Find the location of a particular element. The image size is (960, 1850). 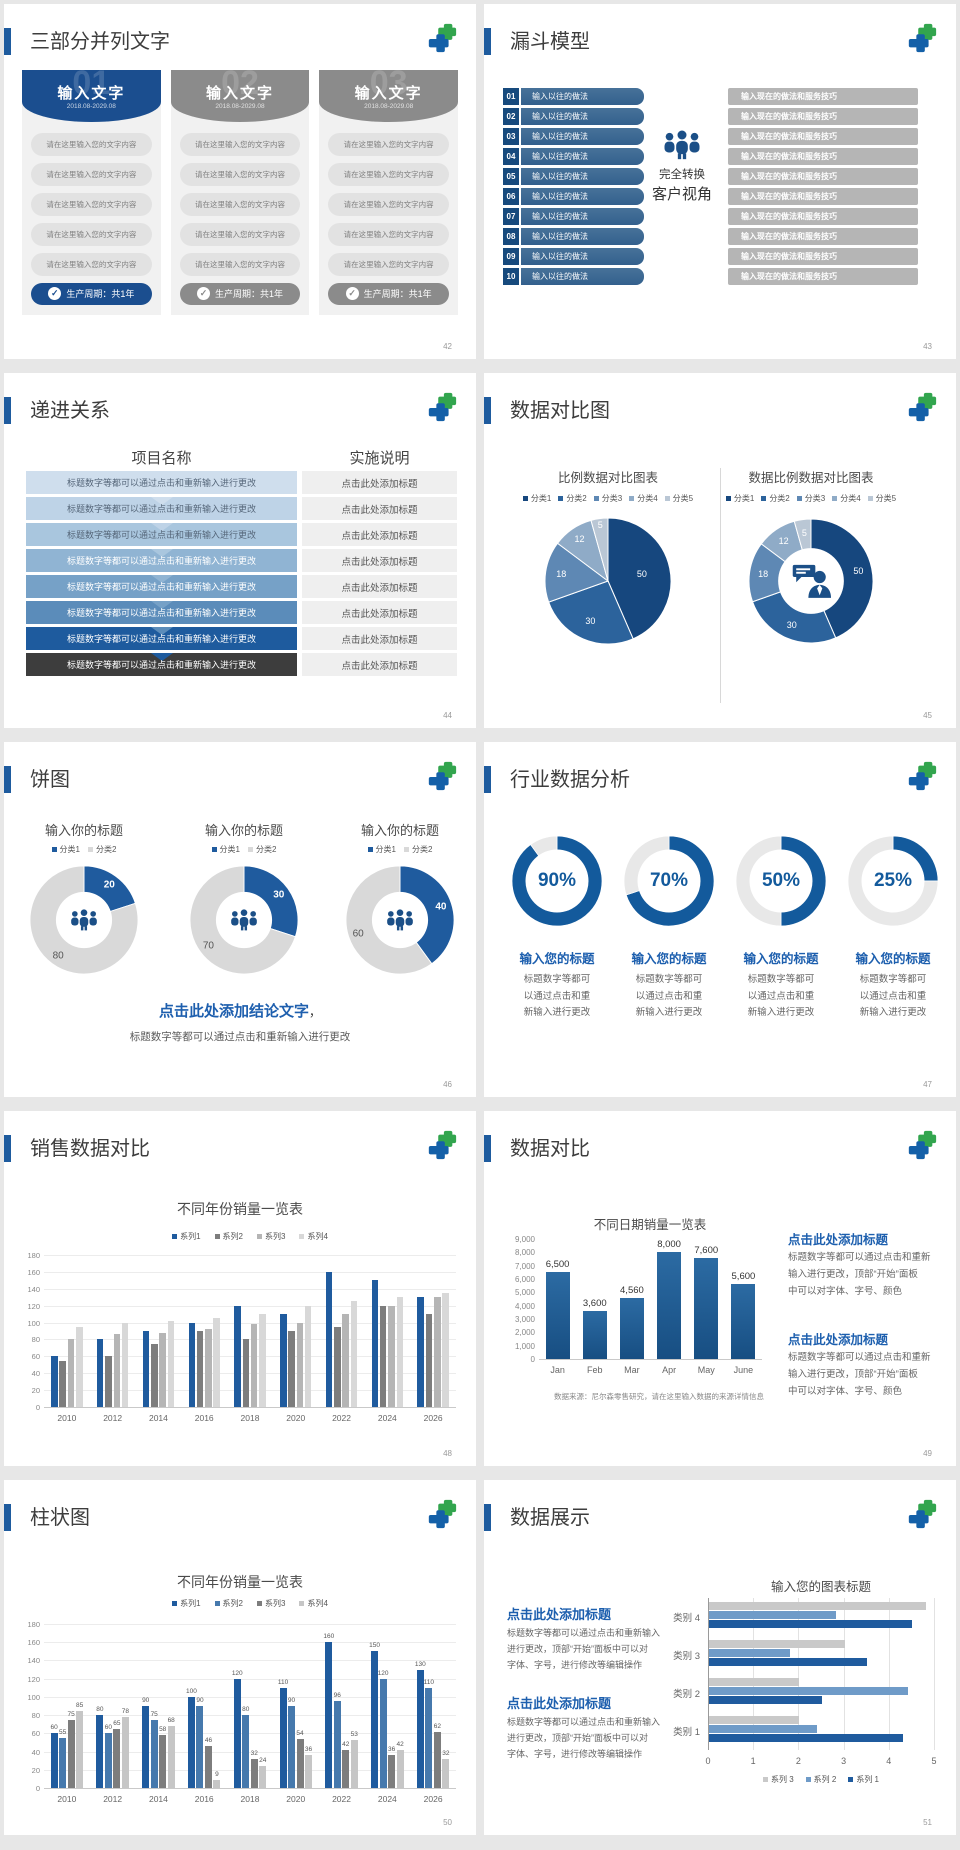

conclusion-subtext: 标题数字等都可以通过点击和重新输入进行更改 is located at coordinates (240, 1037).